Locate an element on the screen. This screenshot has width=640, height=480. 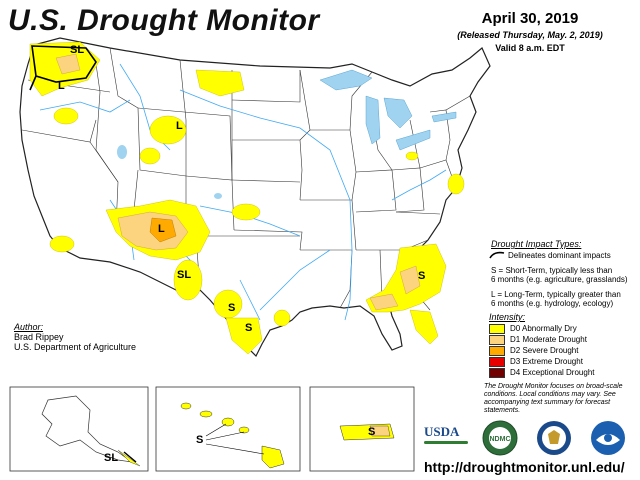
intensity-item-d3: D3 Extreme Drought is located at coordinates (542, 361).